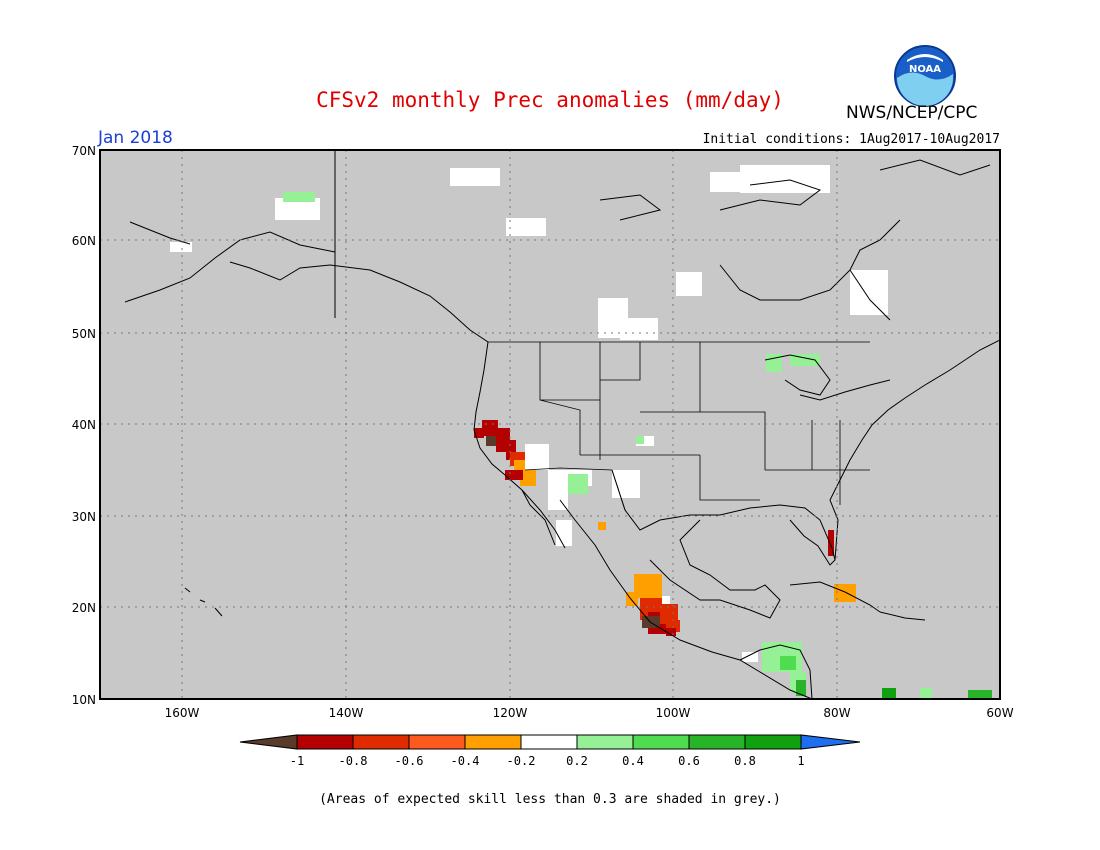 The width and height of the screenshot is (1100, 850). I want to click on lon-label-120w: 120W, so click(510, 713).